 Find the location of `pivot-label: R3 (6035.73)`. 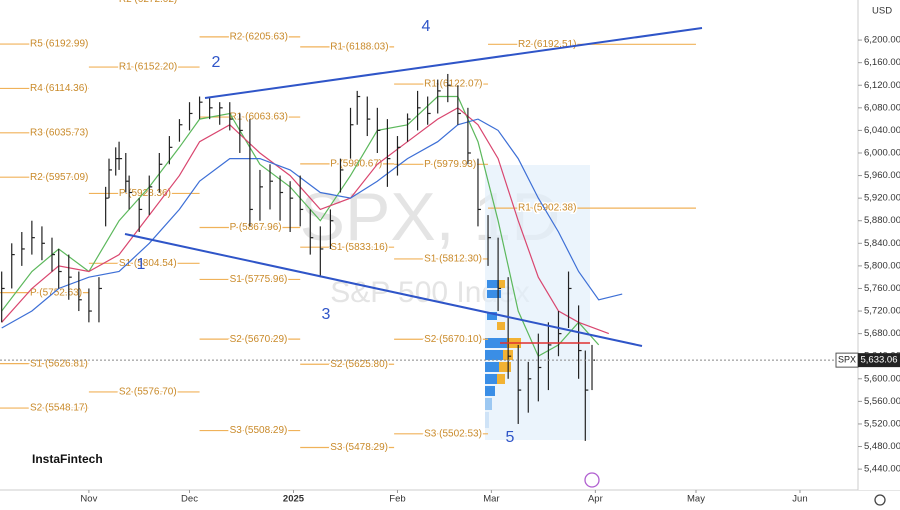

pivot-label: R3 (6035.73) is located at coordinates (59, 132).